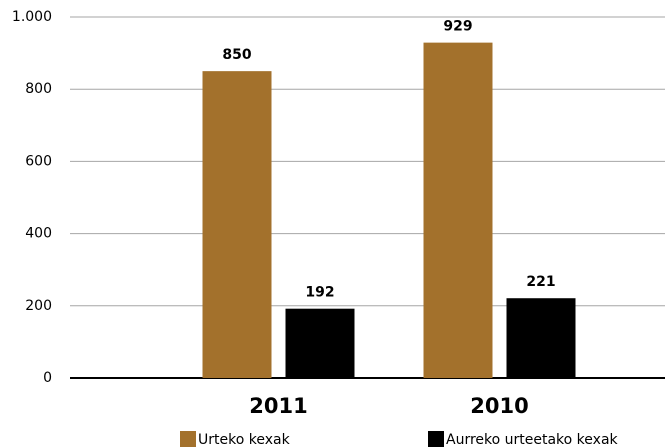 The image size is (665, 448). What do you see at coordinates (236, 55) in the screenshot?
I see `value-label: 850` at bounding box center [236, 55].